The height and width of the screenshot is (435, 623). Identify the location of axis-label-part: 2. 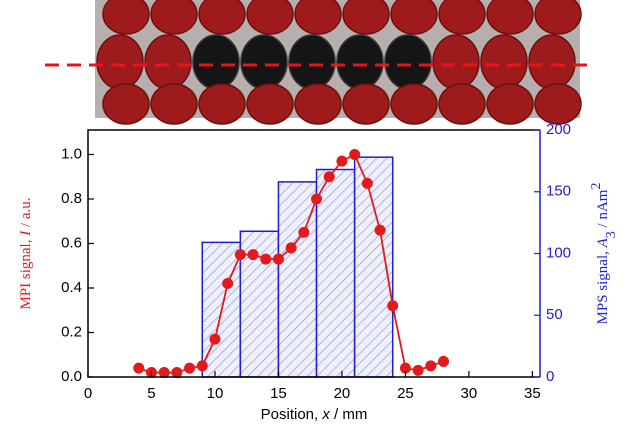
(596, 186).